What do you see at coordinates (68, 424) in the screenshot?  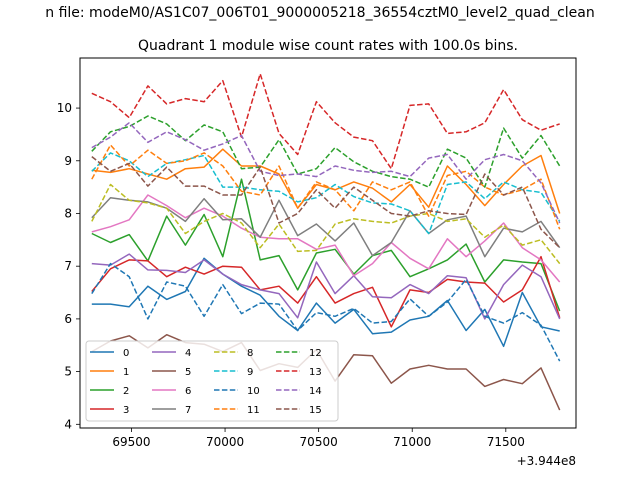 I see `y-tick-label: 4` at bounding box center [68, 424].